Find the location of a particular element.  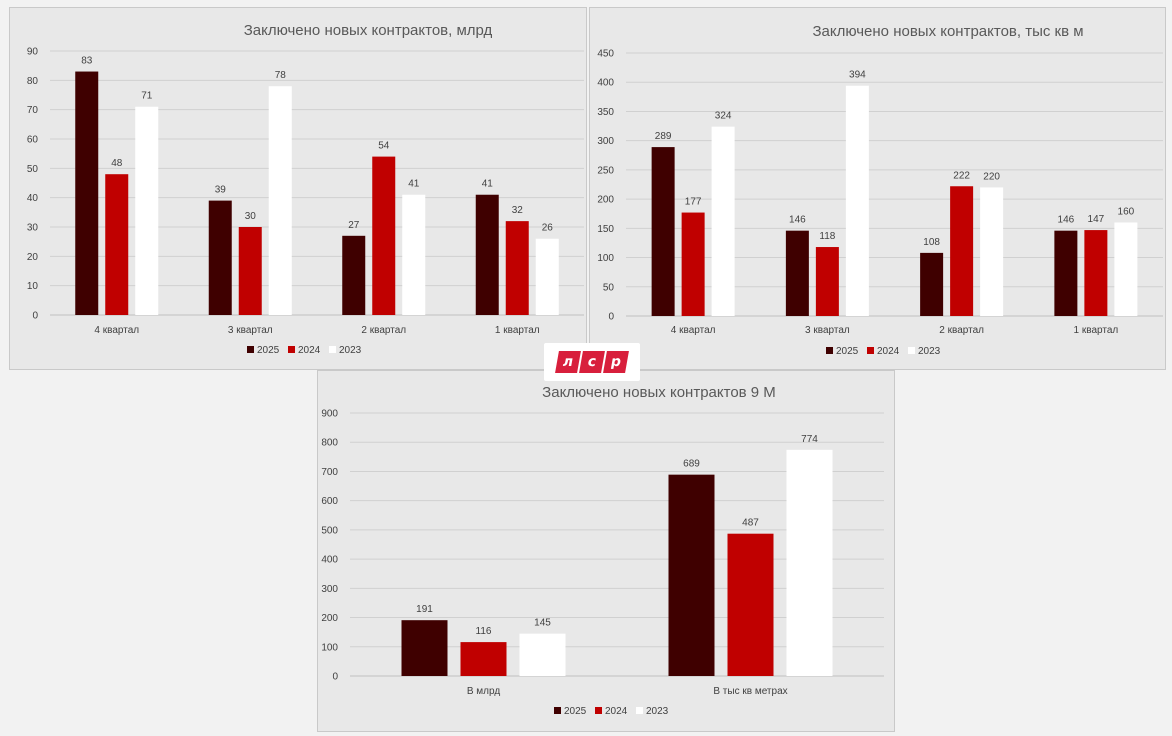

logo-letter: с is located at coordinates (592, 362).